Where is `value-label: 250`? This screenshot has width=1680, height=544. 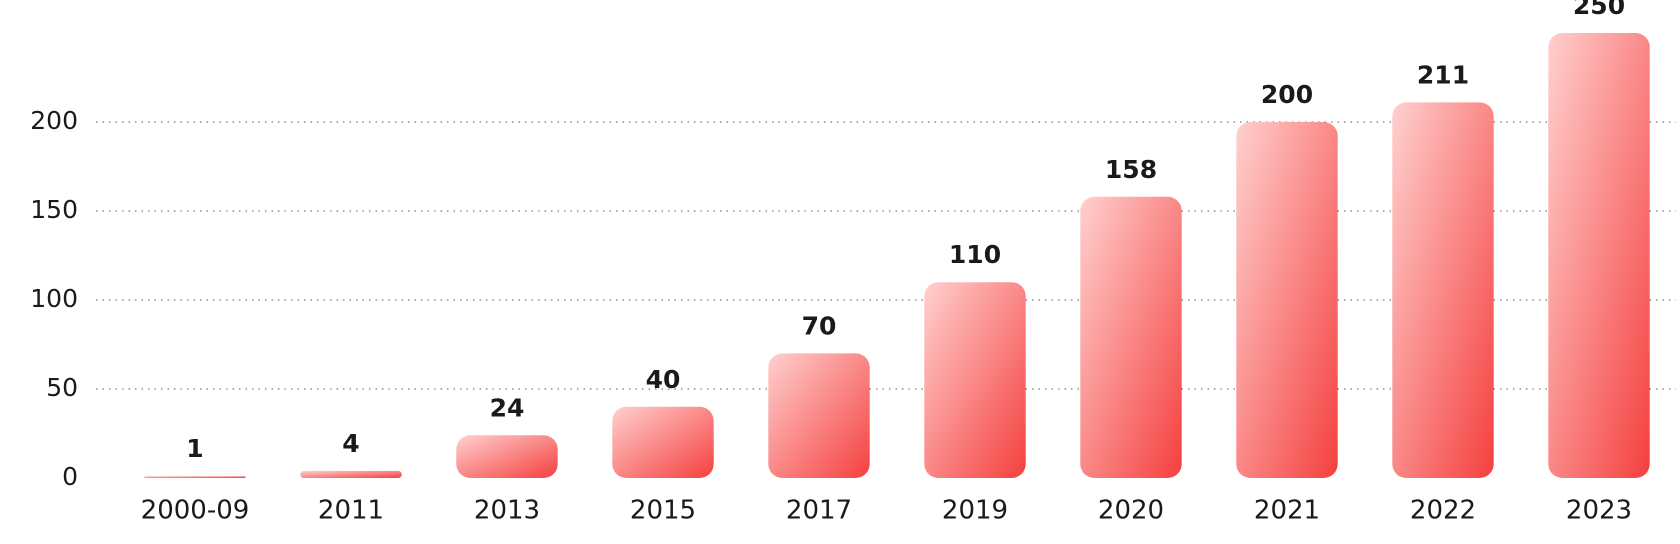
value-label: 250 is located at coordinates (1599, 10).